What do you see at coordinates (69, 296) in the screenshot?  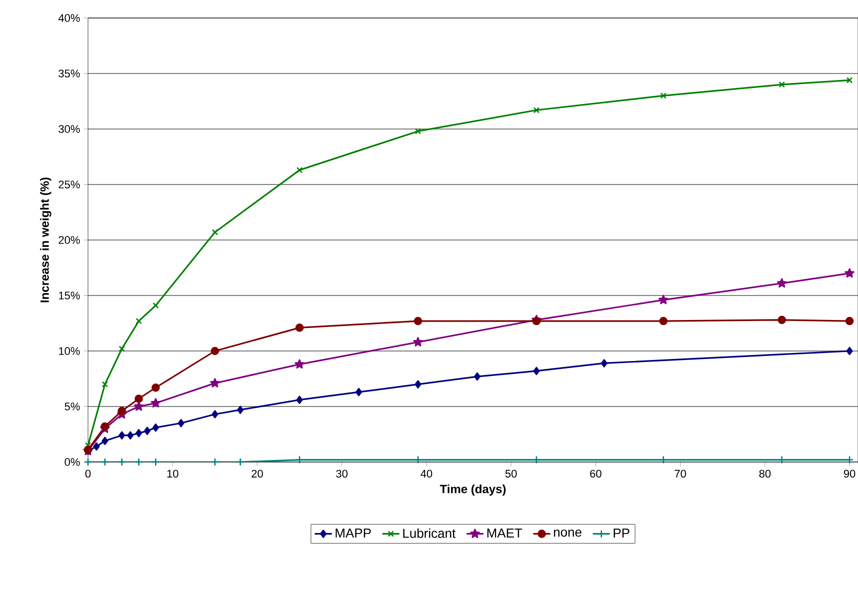 I see `y-tick-label: 15%` at bounding box center [69, 296].